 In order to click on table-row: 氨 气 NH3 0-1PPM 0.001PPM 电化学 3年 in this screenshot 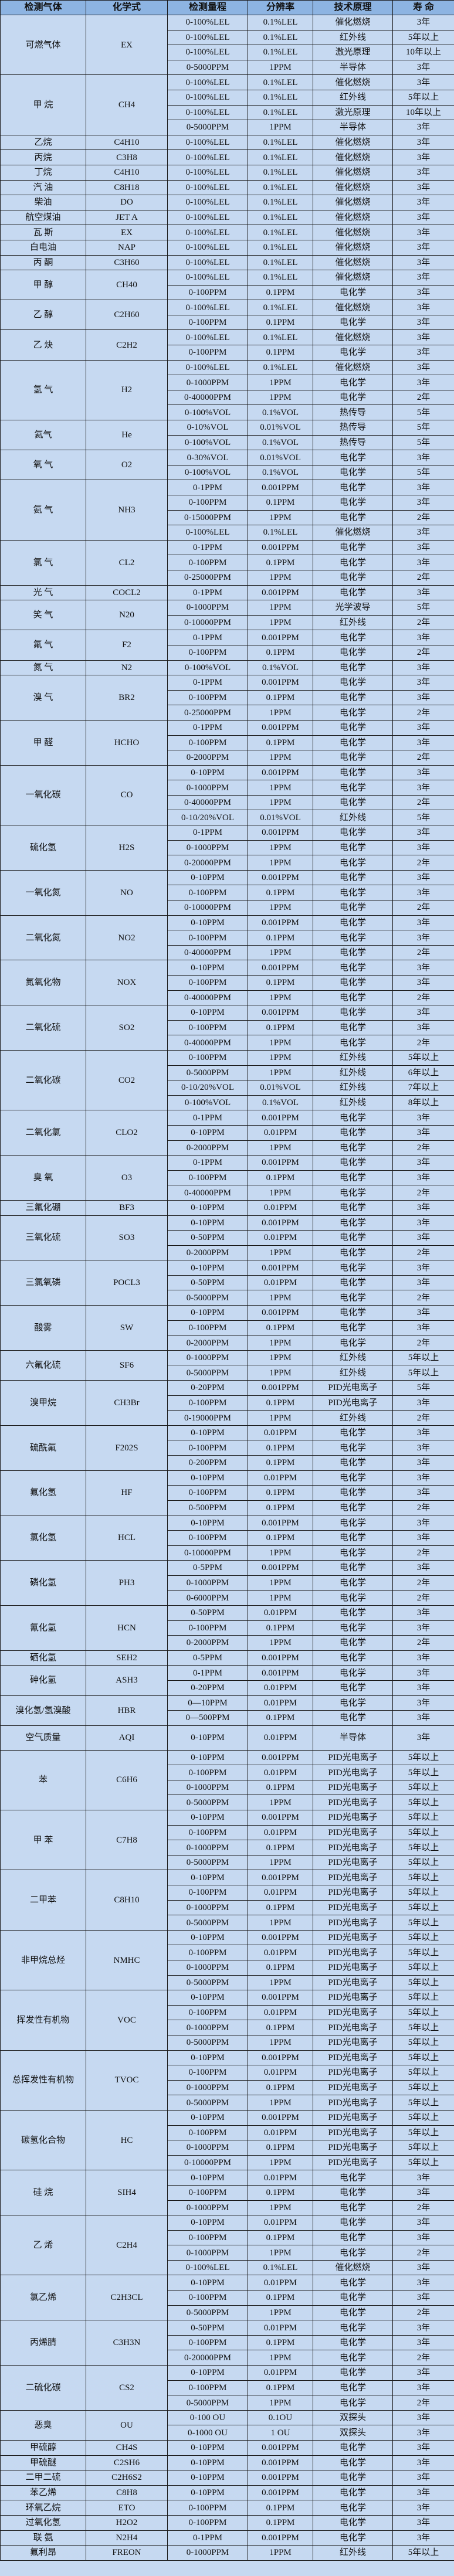, I will do `click(227, 511)`.